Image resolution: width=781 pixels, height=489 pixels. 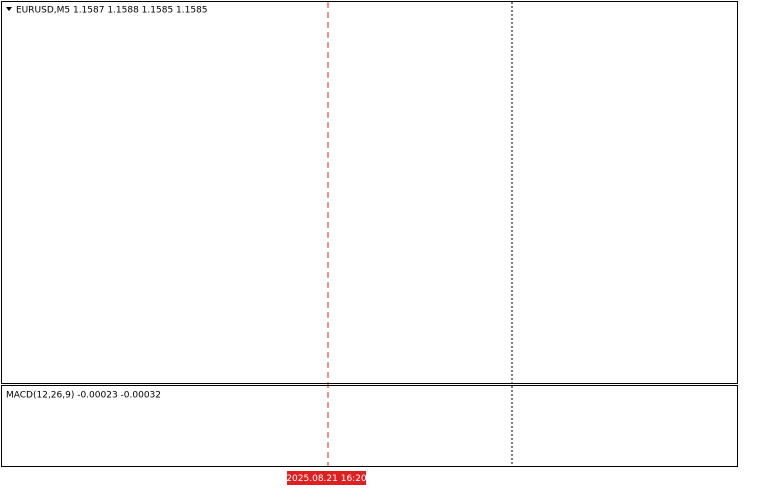 I want to click on cursor-label-box, so click(x=326, y=478).